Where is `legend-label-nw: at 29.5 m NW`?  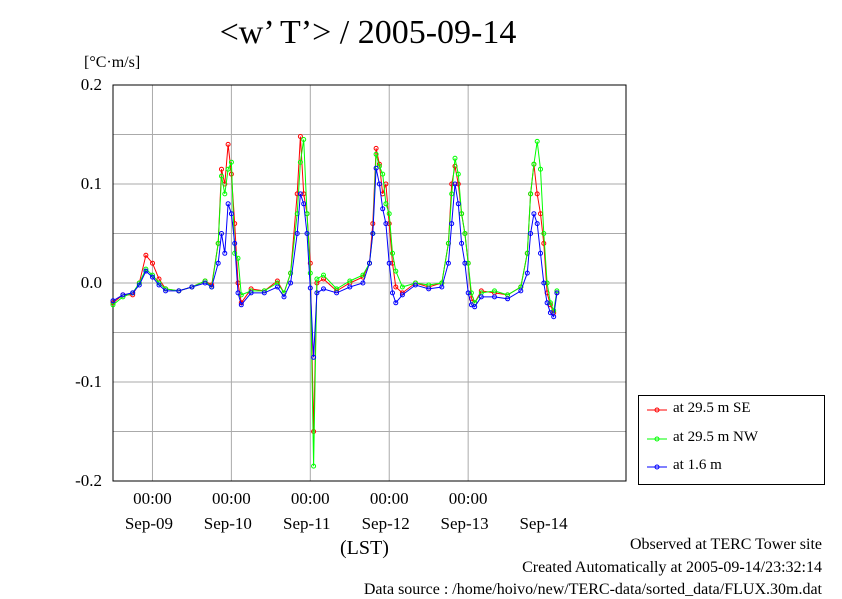 legend-label-nw: at 29.5 m NW is located at coordinates (715, 437).